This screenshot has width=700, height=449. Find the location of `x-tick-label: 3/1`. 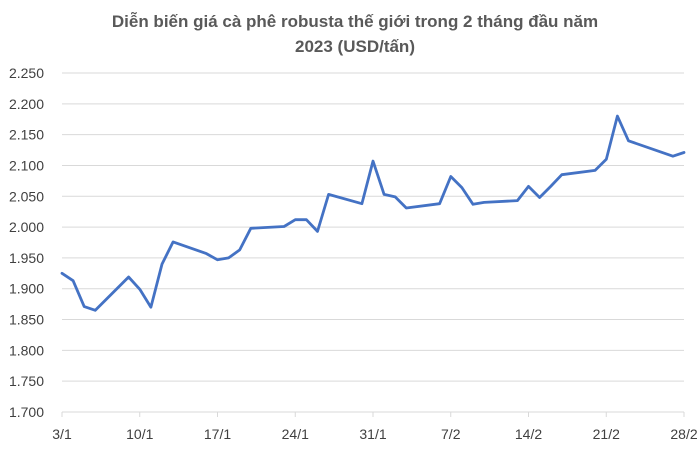

x-tick-label: 3/1 is located at coordinates (62, 434).